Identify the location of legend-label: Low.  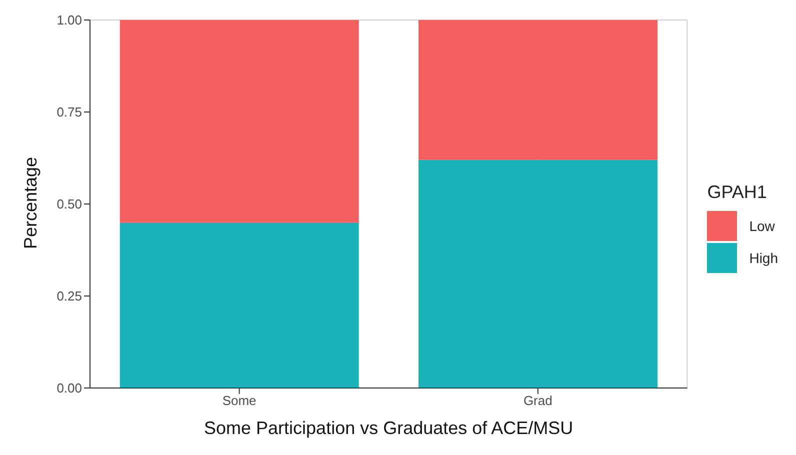
(762, 226).